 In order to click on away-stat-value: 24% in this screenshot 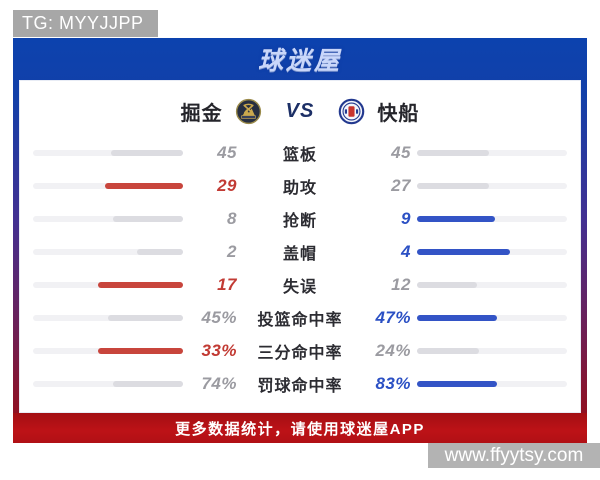, I will do `click(393, 350)`.